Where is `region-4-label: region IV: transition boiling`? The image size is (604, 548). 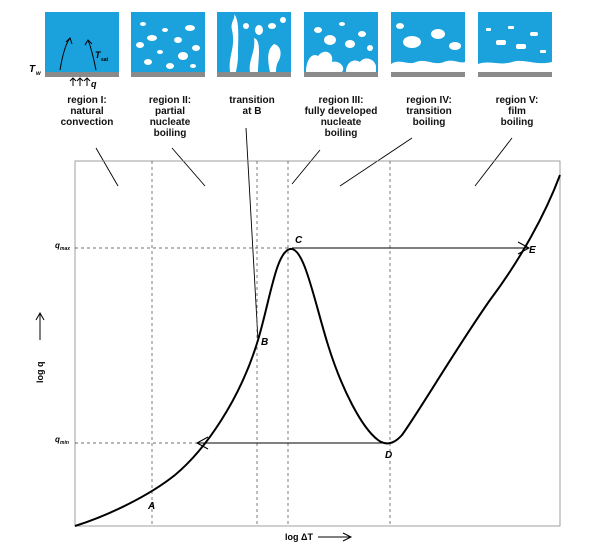 region-4-label: region IV: transition boiling is located at coordinates (429, 111).